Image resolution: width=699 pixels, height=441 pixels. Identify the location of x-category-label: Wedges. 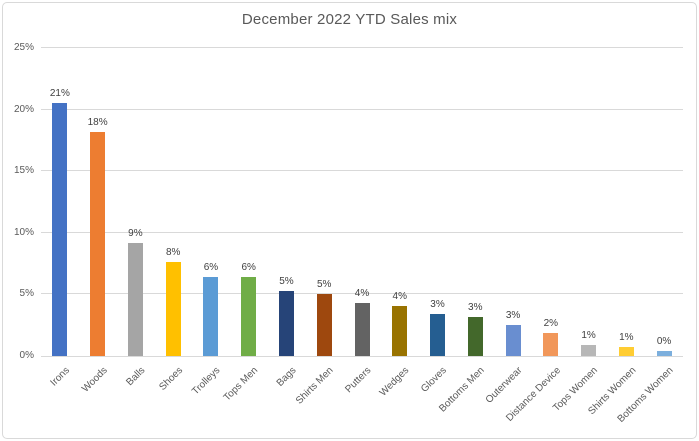
(394, 382).